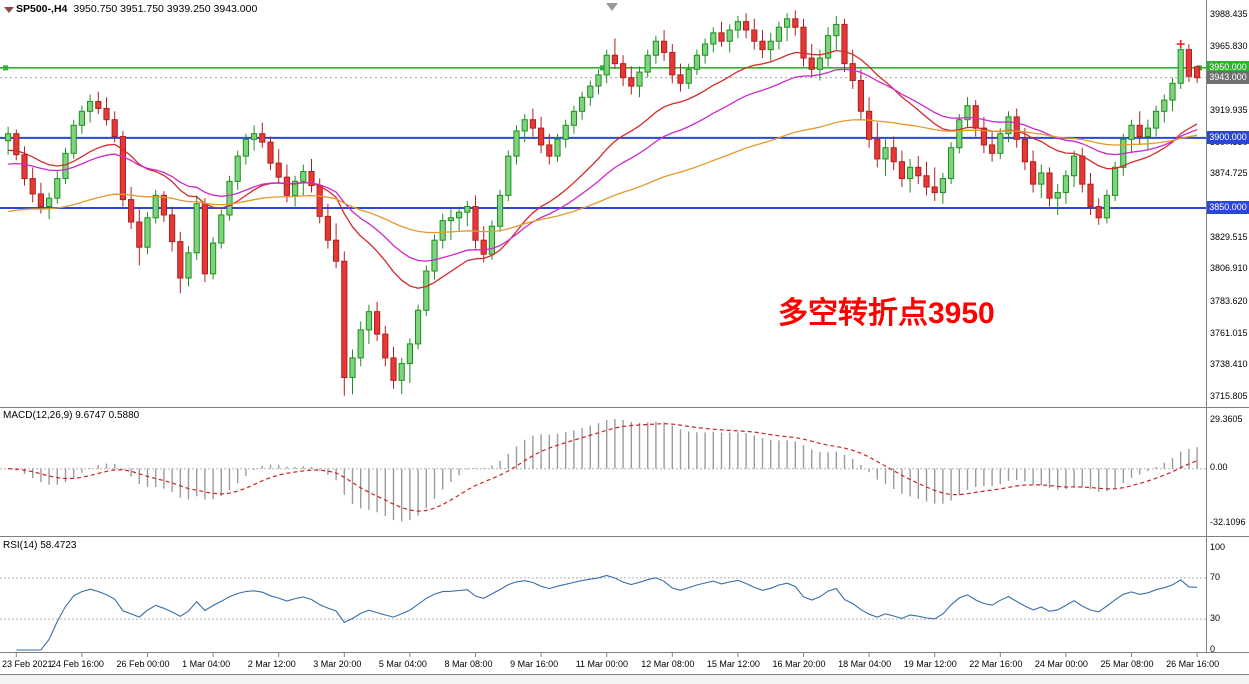 This screenshot has height=684, width=1249. I want to click on time-axis-label: 26 Mar 16:00, so click(1193, 664).